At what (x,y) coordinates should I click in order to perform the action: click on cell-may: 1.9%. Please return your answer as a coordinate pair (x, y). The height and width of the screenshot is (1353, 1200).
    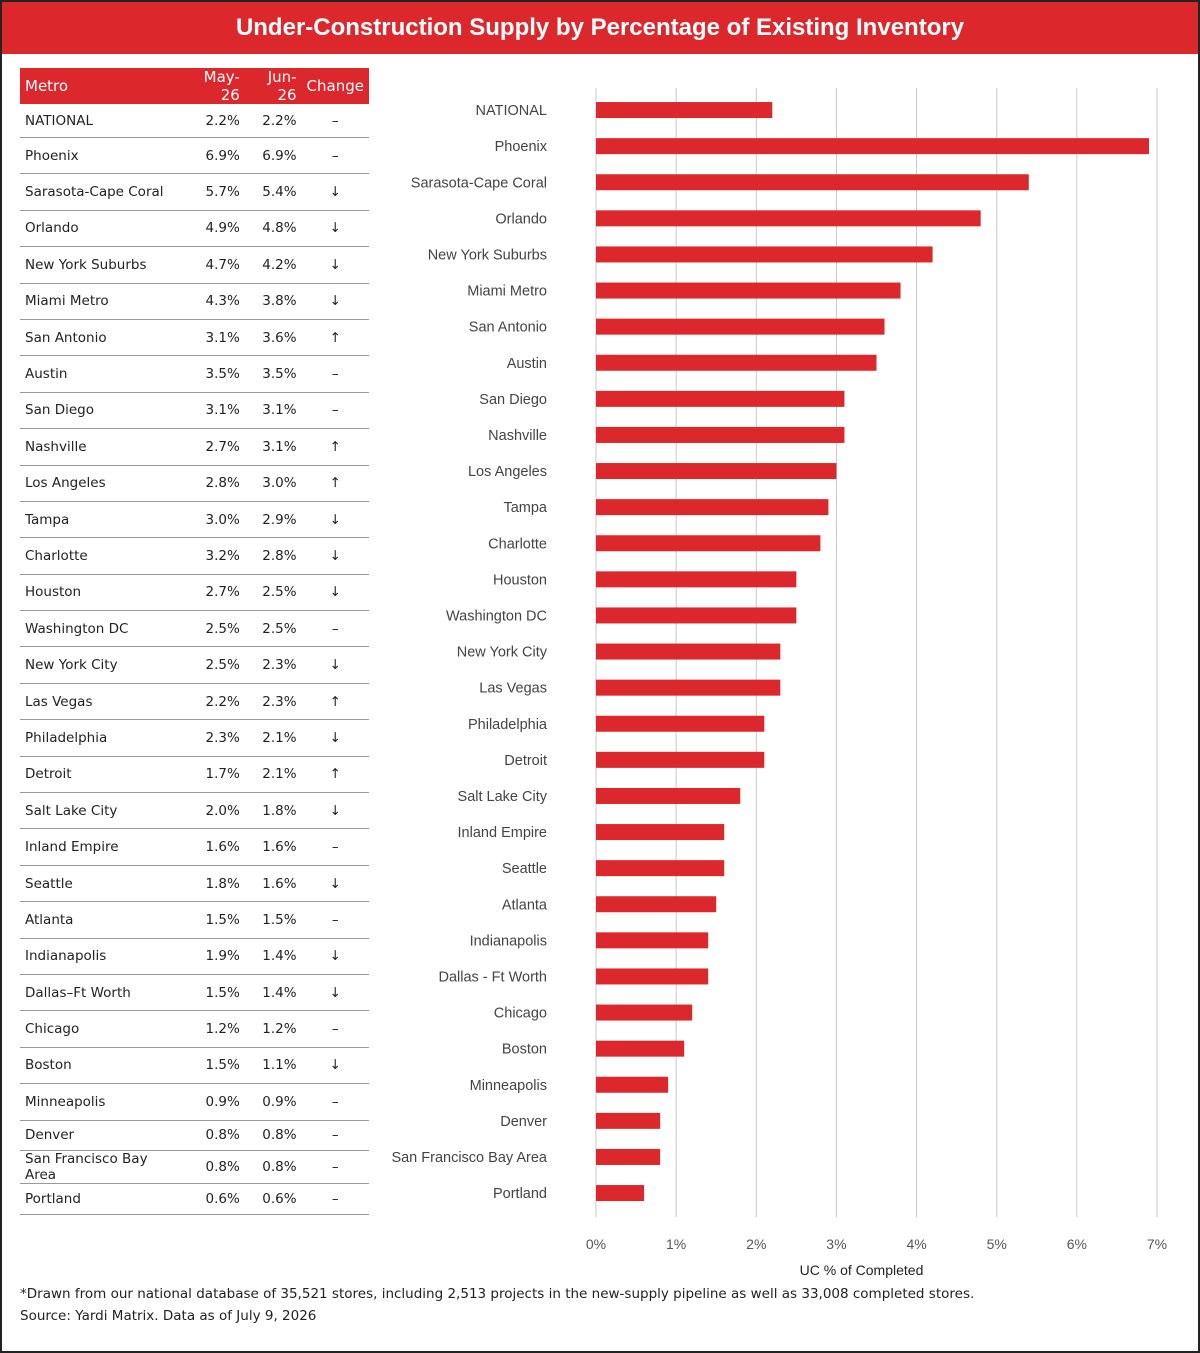
    Looking at the image, I should click on (213, 956).